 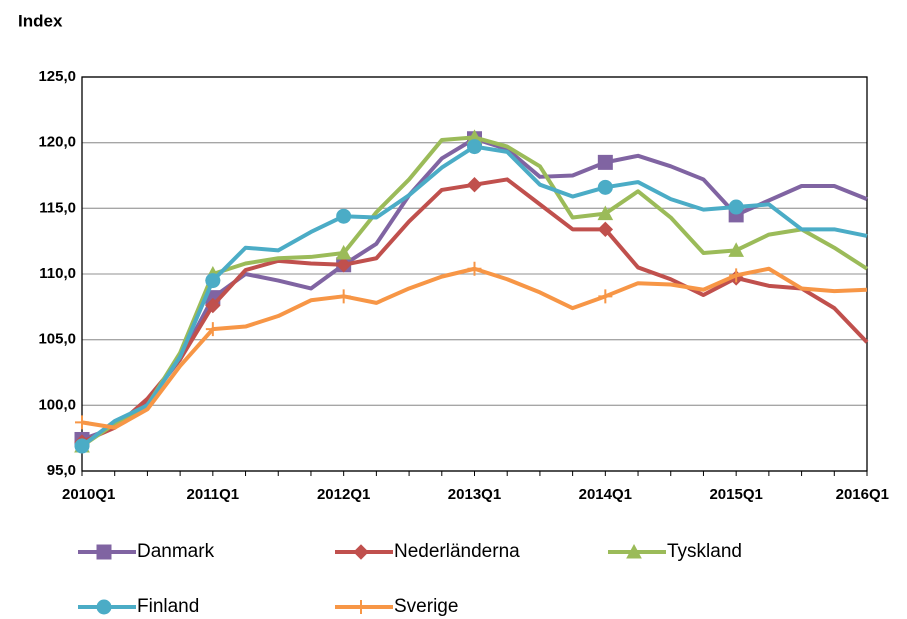 What do you see at coordinates (176, 551) in the screenshot?
I see `legend-label: Danmark` at bounding box center [176, 551].